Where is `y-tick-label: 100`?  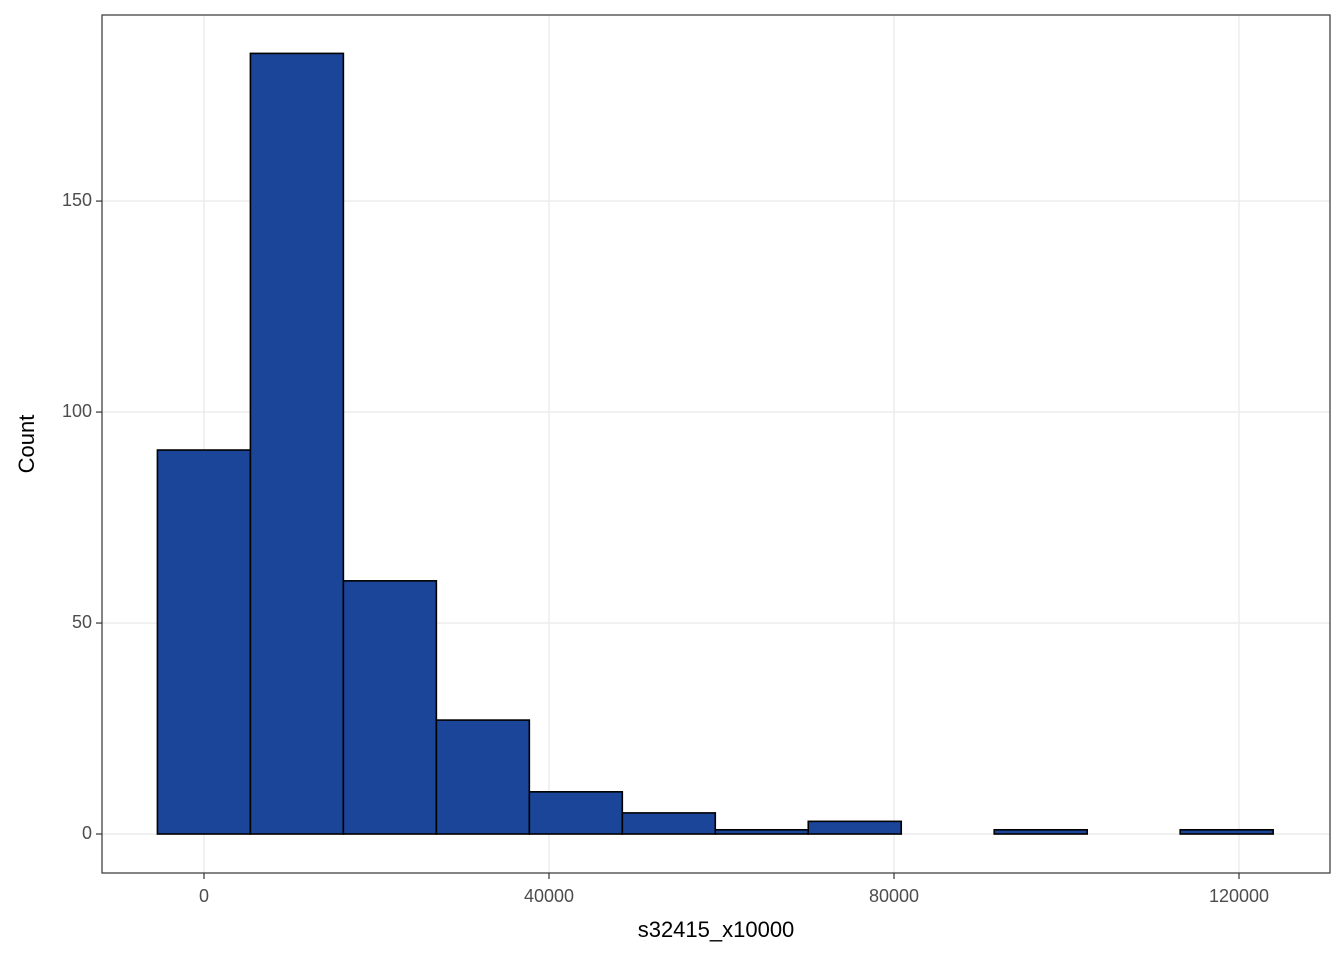
y-tick-label: 100 is located at coordinates (77, 411).